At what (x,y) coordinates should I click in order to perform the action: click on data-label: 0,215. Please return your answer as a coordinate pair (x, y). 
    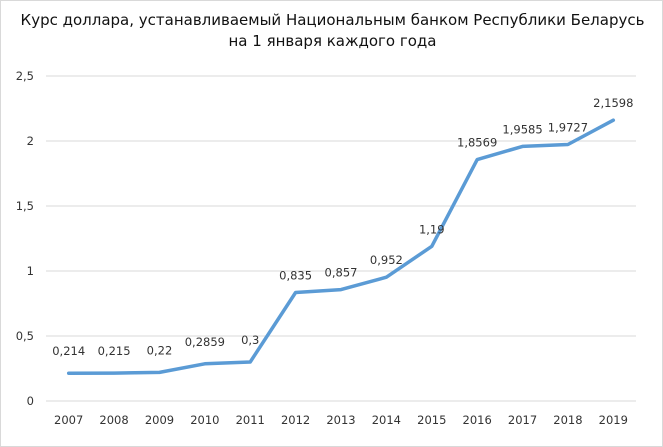
    Looking at the image, I should click on (114, 351).